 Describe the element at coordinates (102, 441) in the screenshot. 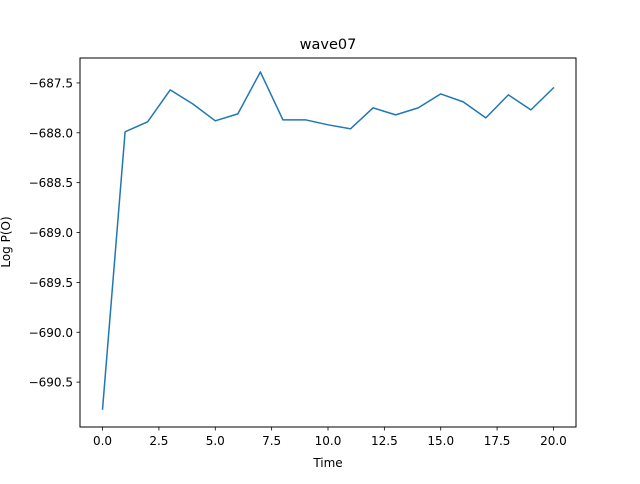

I see `x-tick-label: 0.0` at that location.